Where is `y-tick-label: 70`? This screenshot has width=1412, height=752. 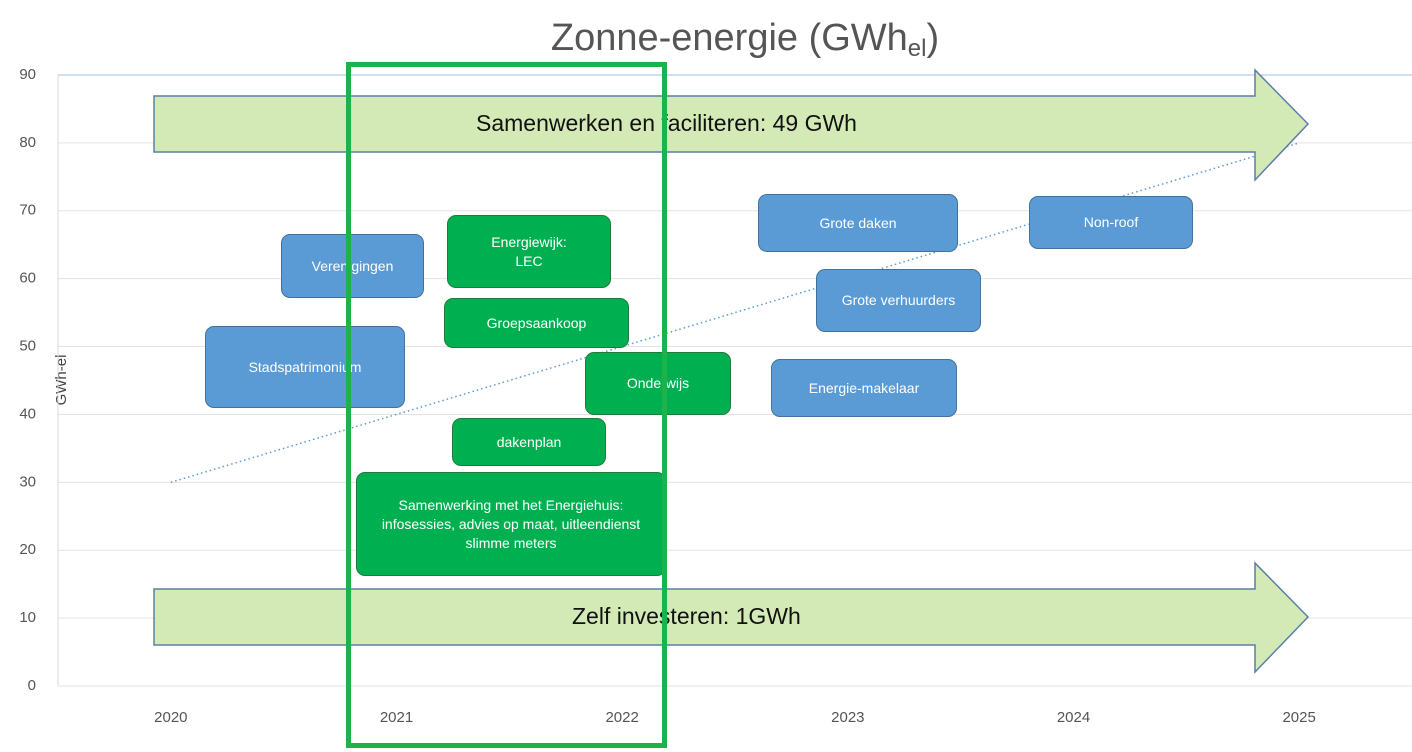 y-tick-label: 70 is located at coordinates (27, 210).